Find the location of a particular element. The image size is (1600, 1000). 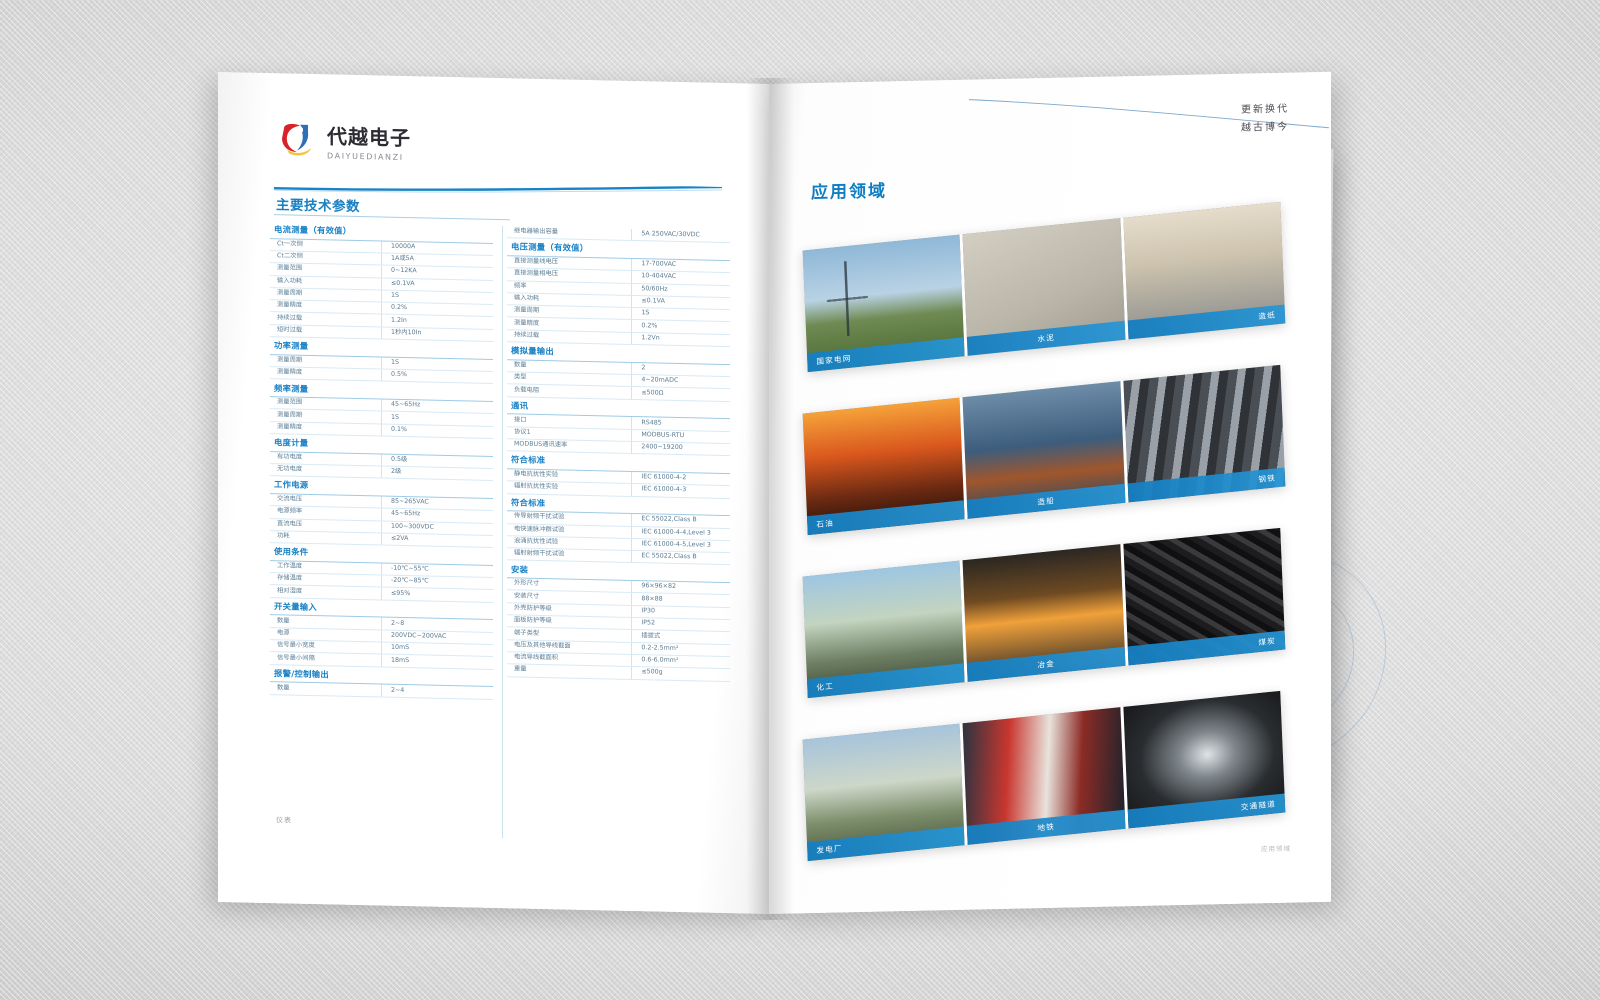

gallery-row: 化工 冶金 煤炭 is located at coordinates (1044, 613).